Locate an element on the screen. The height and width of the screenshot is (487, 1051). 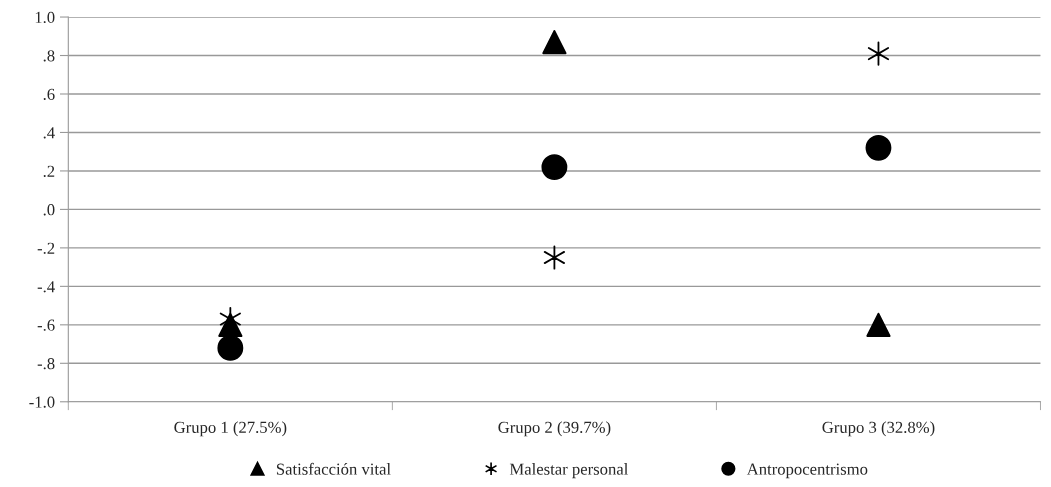
y-tick-label: -.2 is located at coordinates (46, 248).